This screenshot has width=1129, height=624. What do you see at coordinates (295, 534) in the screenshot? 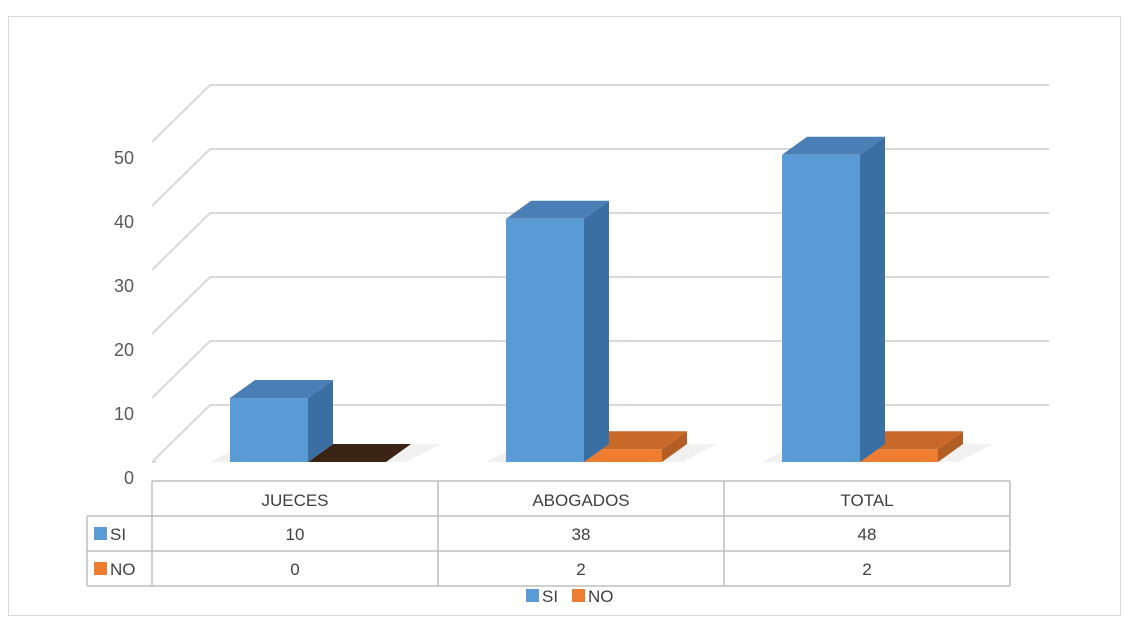
I see `data-label: 10` at bounding box center [295, 534].